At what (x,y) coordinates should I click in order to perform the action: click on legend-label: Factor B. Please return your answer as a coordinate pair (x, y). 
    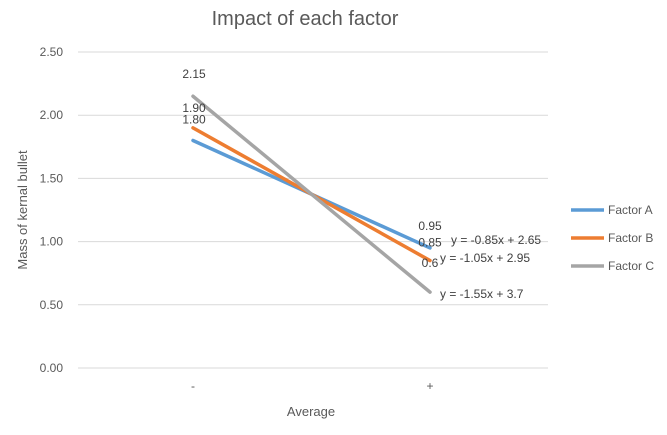
    Looking at the image, I should click on (630, 238).